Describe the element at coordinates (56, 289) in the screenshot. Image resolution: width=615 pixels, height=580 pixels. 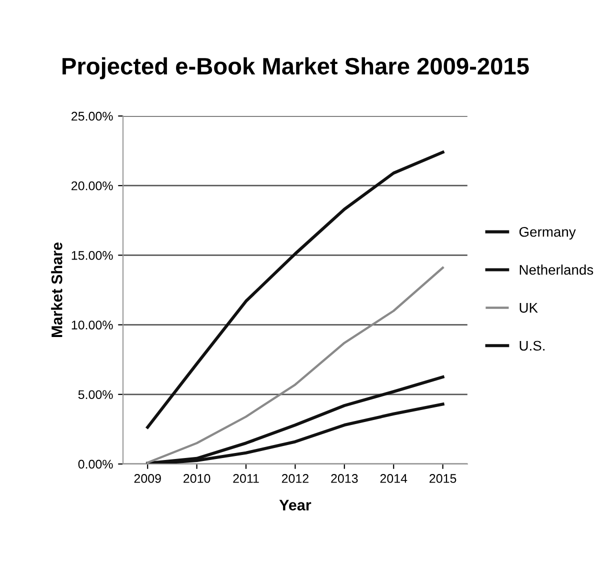
I see `y-axis-title: Market Share` at that location.